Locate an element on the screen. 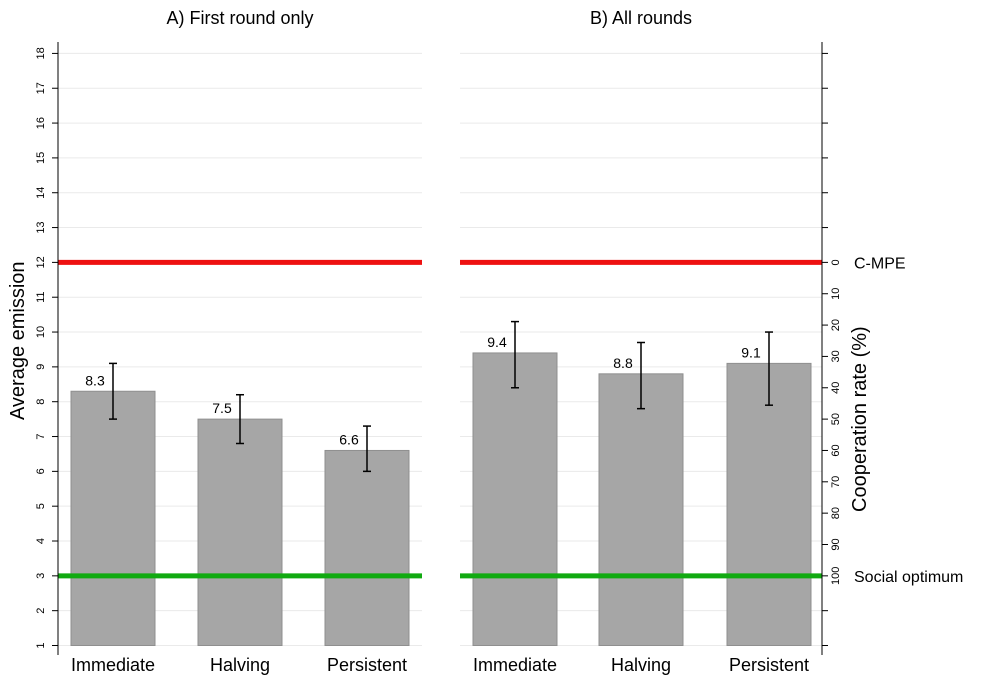 Image resolution: width=989 pixels, height=688 pixels. y-tick-label-right: 30 is located at coordinates (836, 356).